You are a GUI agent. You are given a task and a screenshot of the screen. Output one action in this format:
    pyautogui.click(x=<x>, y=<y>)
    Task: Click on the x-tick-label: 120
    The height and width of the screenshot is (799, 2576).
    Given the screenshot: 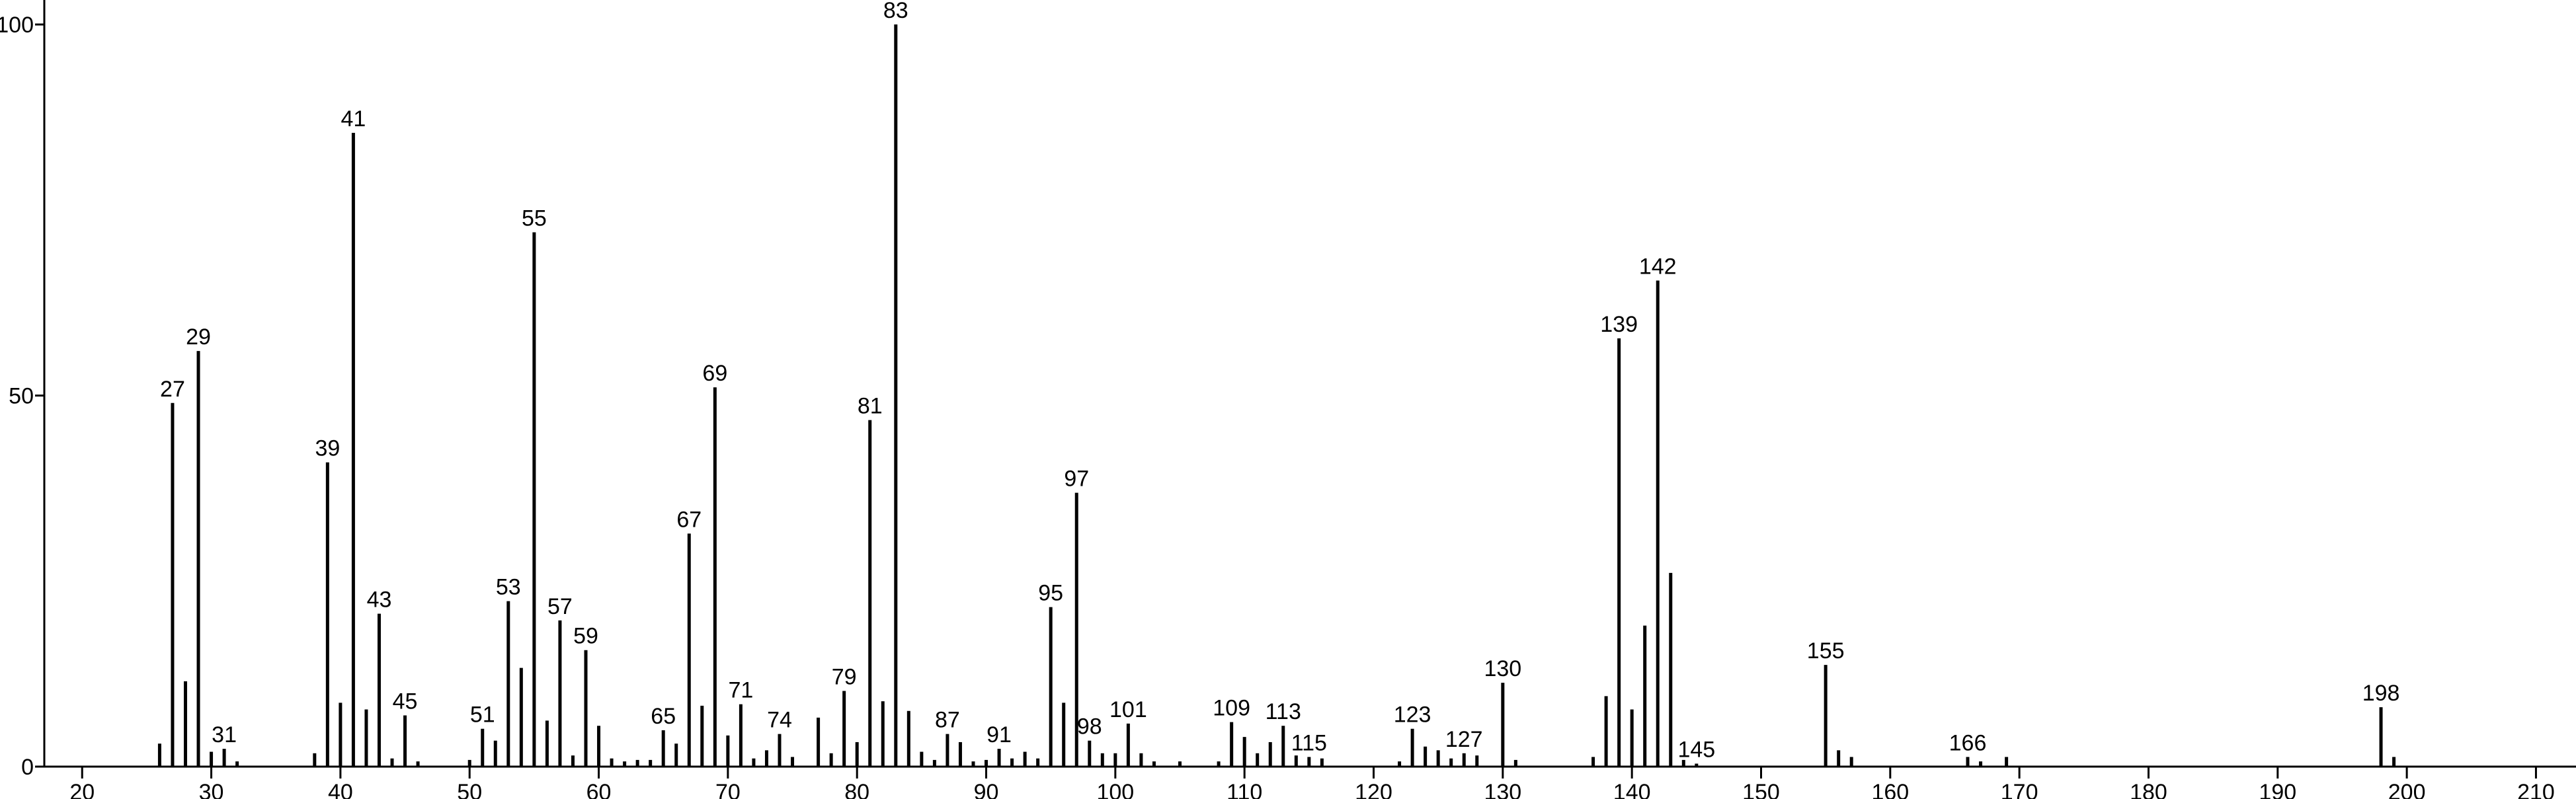 What is the action you would take?
    pyautogui.click(x=1373, y=789)
    